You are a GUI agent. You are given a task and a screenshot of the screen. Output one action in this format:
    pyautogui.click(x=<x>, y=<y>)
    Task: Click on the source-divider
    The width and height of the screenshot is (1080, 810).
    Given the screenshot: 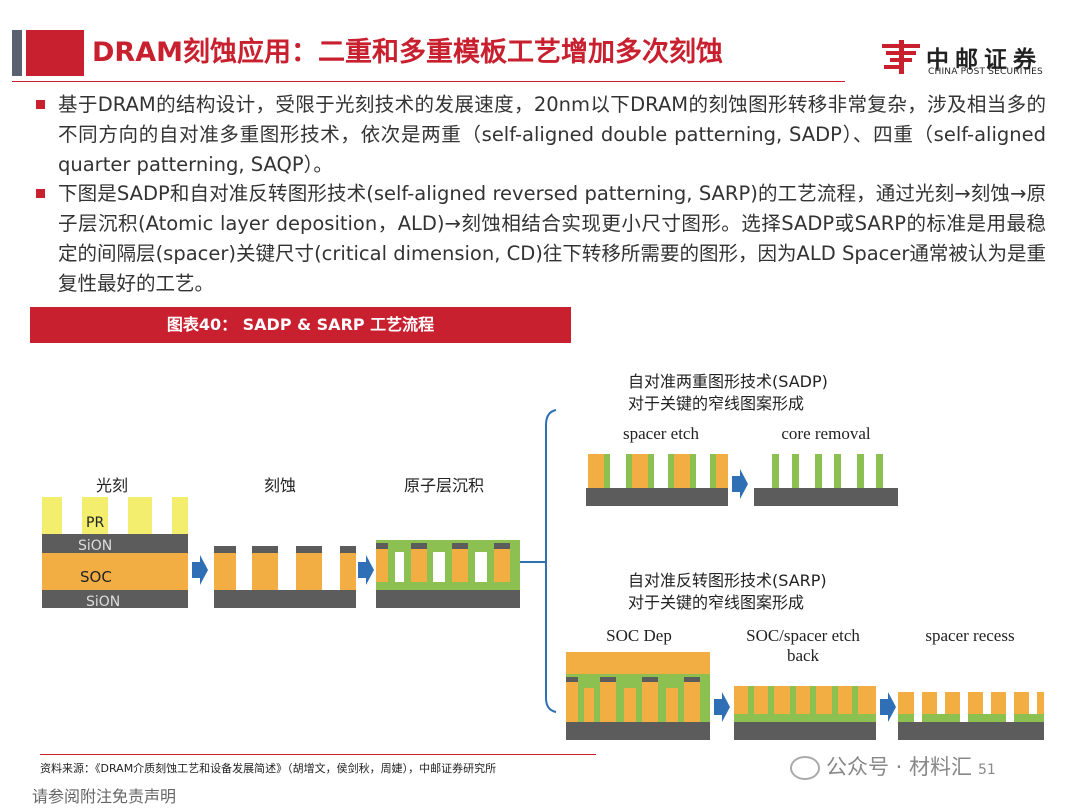 What is the action you would take?
    pyautogui.click(x=318, y=754)
    